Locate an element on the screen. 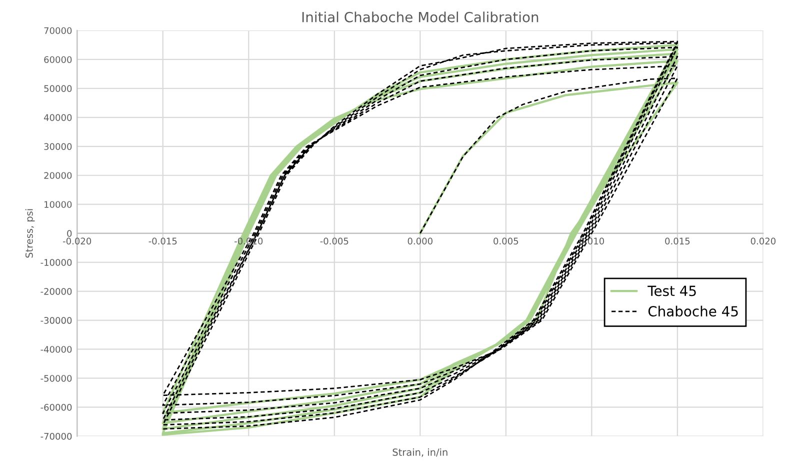 This screenshot has width=795, height=469. y-tick-label: 60000 is located at coordinates (58, 60).